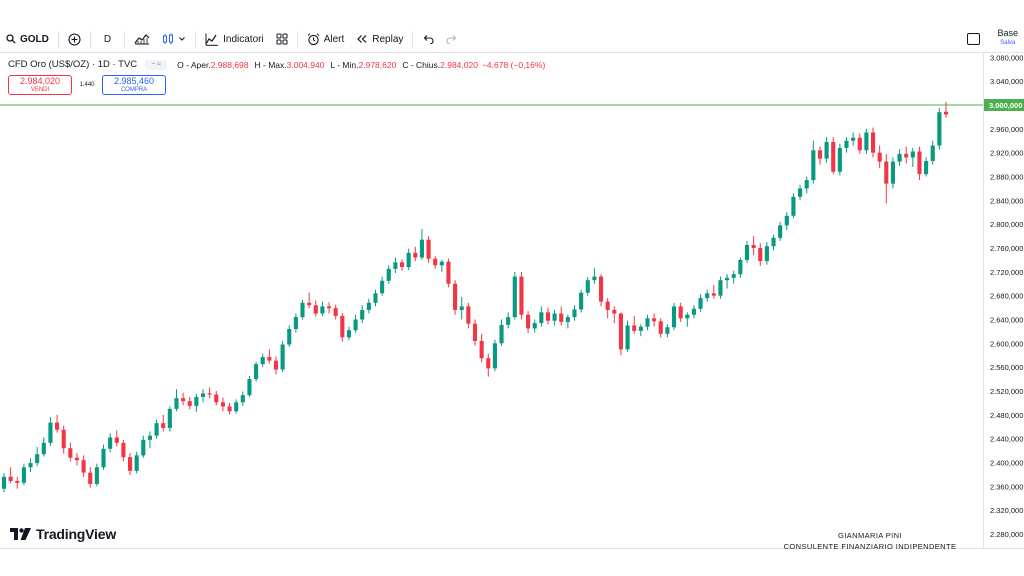 This screenshot has height=576, width=1024. What do you see at coordinates (174, 39) in the screenshot?
I see `candle-style-button` at bounding box center [174, 39].